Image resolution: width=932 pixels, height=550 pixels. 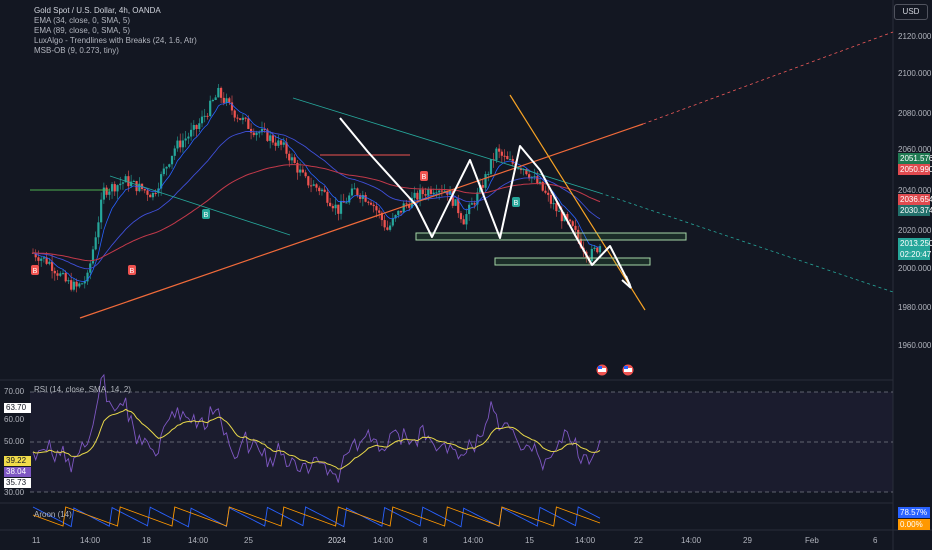 What do you see at coordinates (316, 428) in the screenshot?
I see `rsi-layer` at bounding box center [316, 428].